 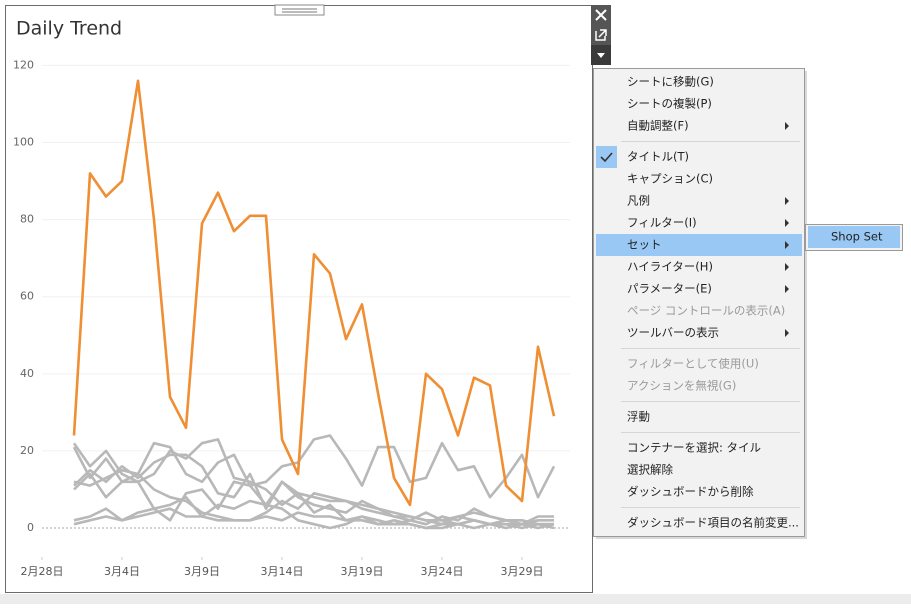 What do you see at coordinates (27, 219) in the screenshot?
I see `y-tick-label: 80` at bounding box center [27, 219].